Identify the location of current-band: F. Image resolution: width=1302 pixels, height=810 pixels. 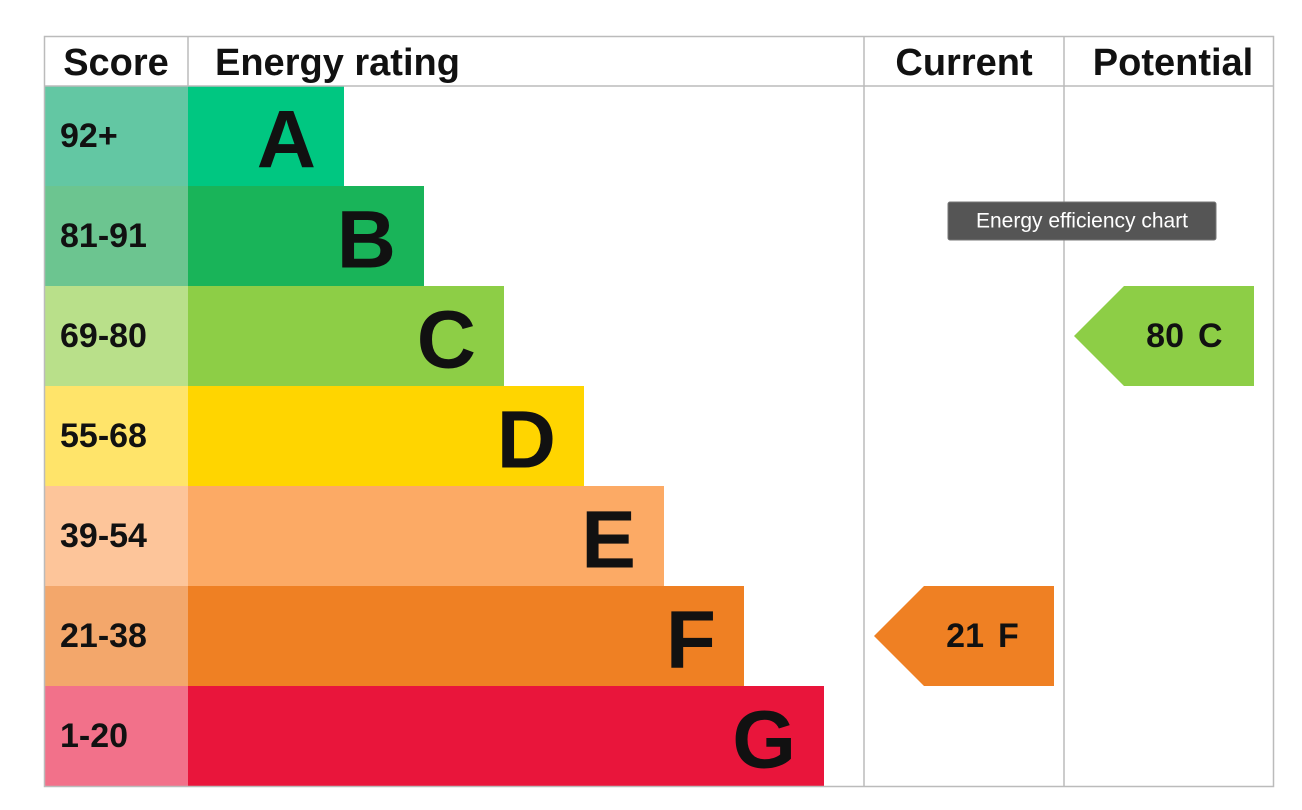
(1008, 636).